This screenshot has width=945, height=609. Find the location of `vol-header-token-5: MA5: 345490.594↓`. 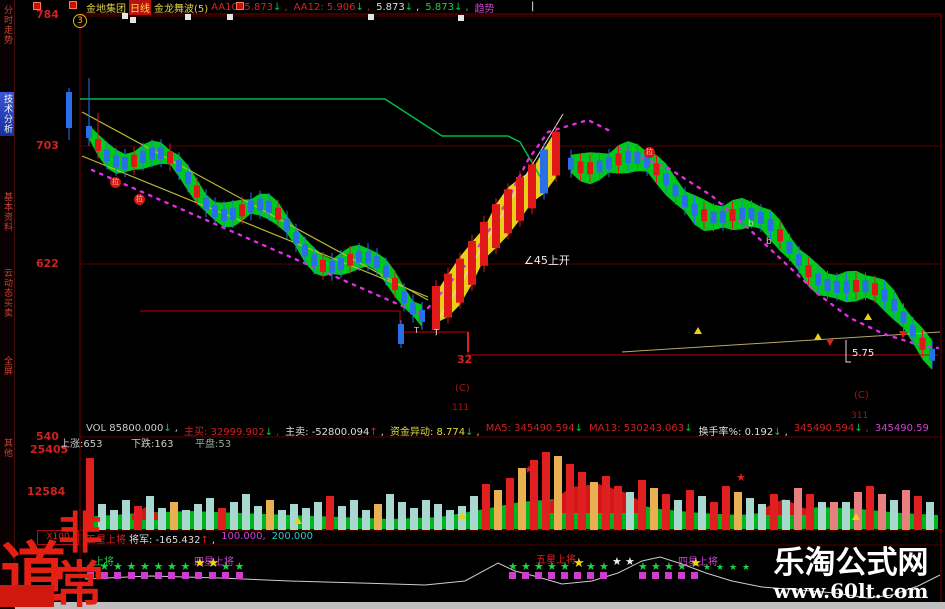

vol-header-token-5: MA5: 345490.594↓ is located at coordinates (534, 428).